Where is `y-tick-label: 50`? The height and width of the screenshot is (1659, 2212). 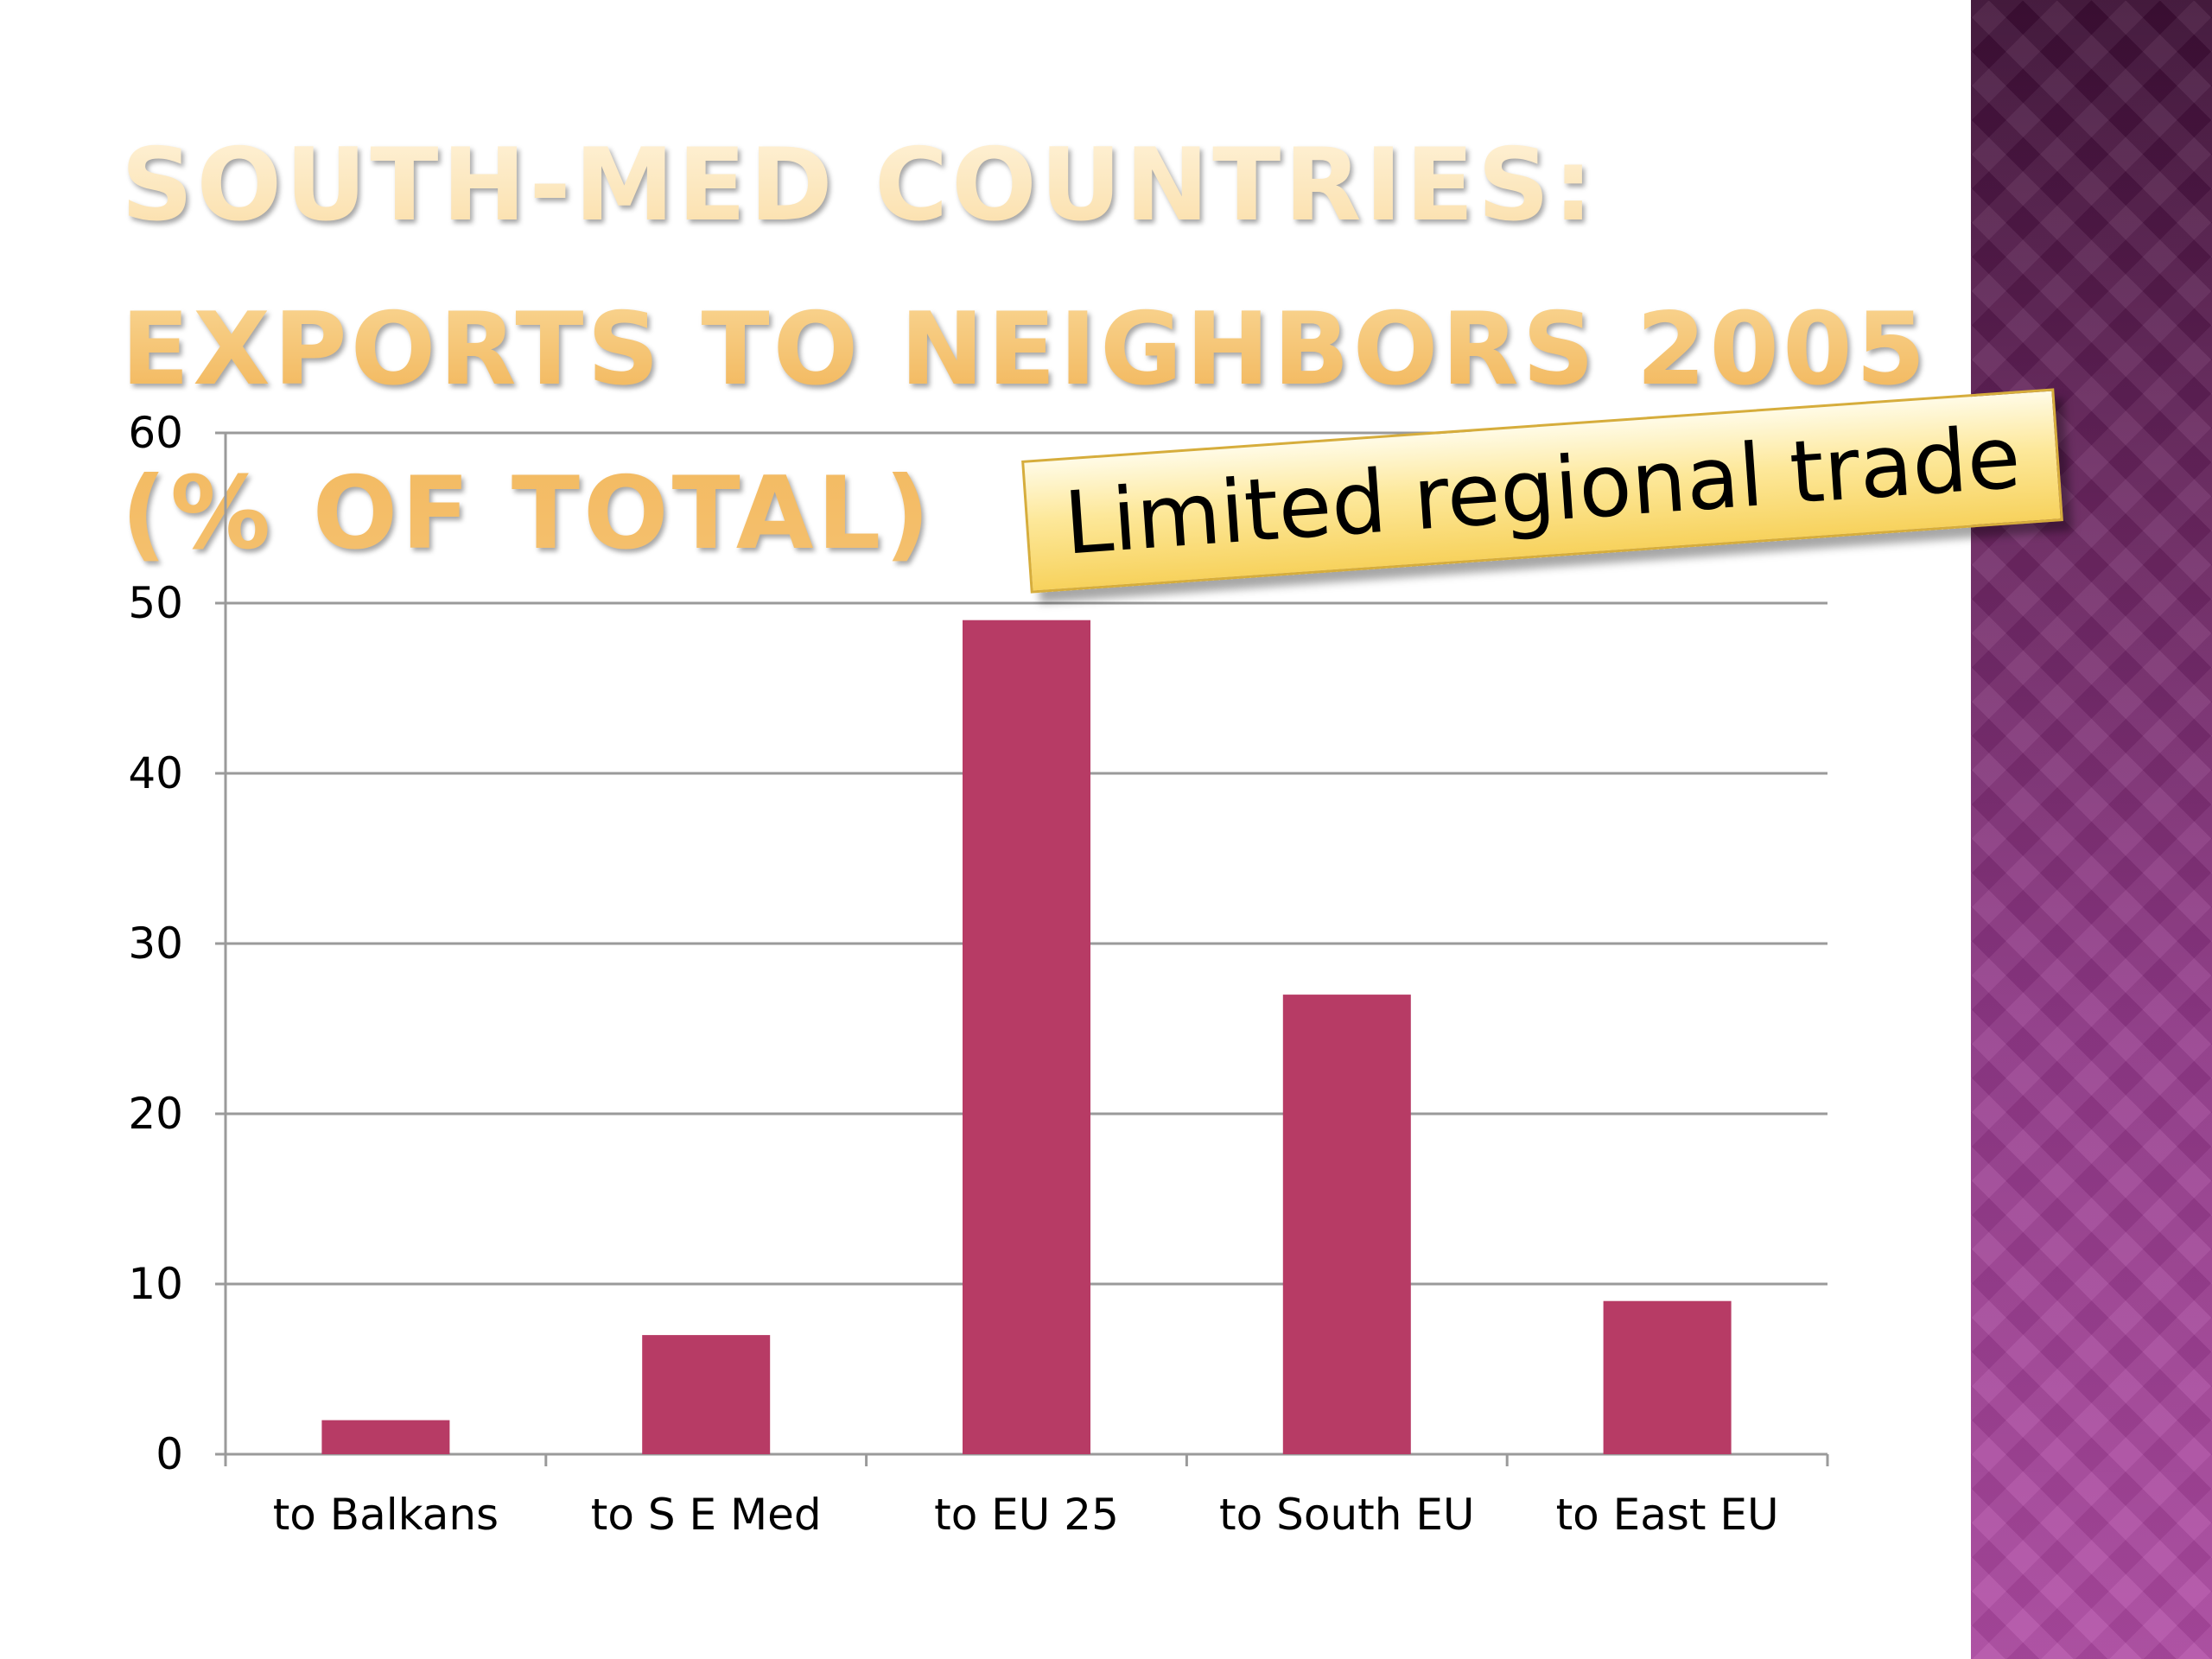 y-tick-label: 50 is located at coordinates (155, 603).